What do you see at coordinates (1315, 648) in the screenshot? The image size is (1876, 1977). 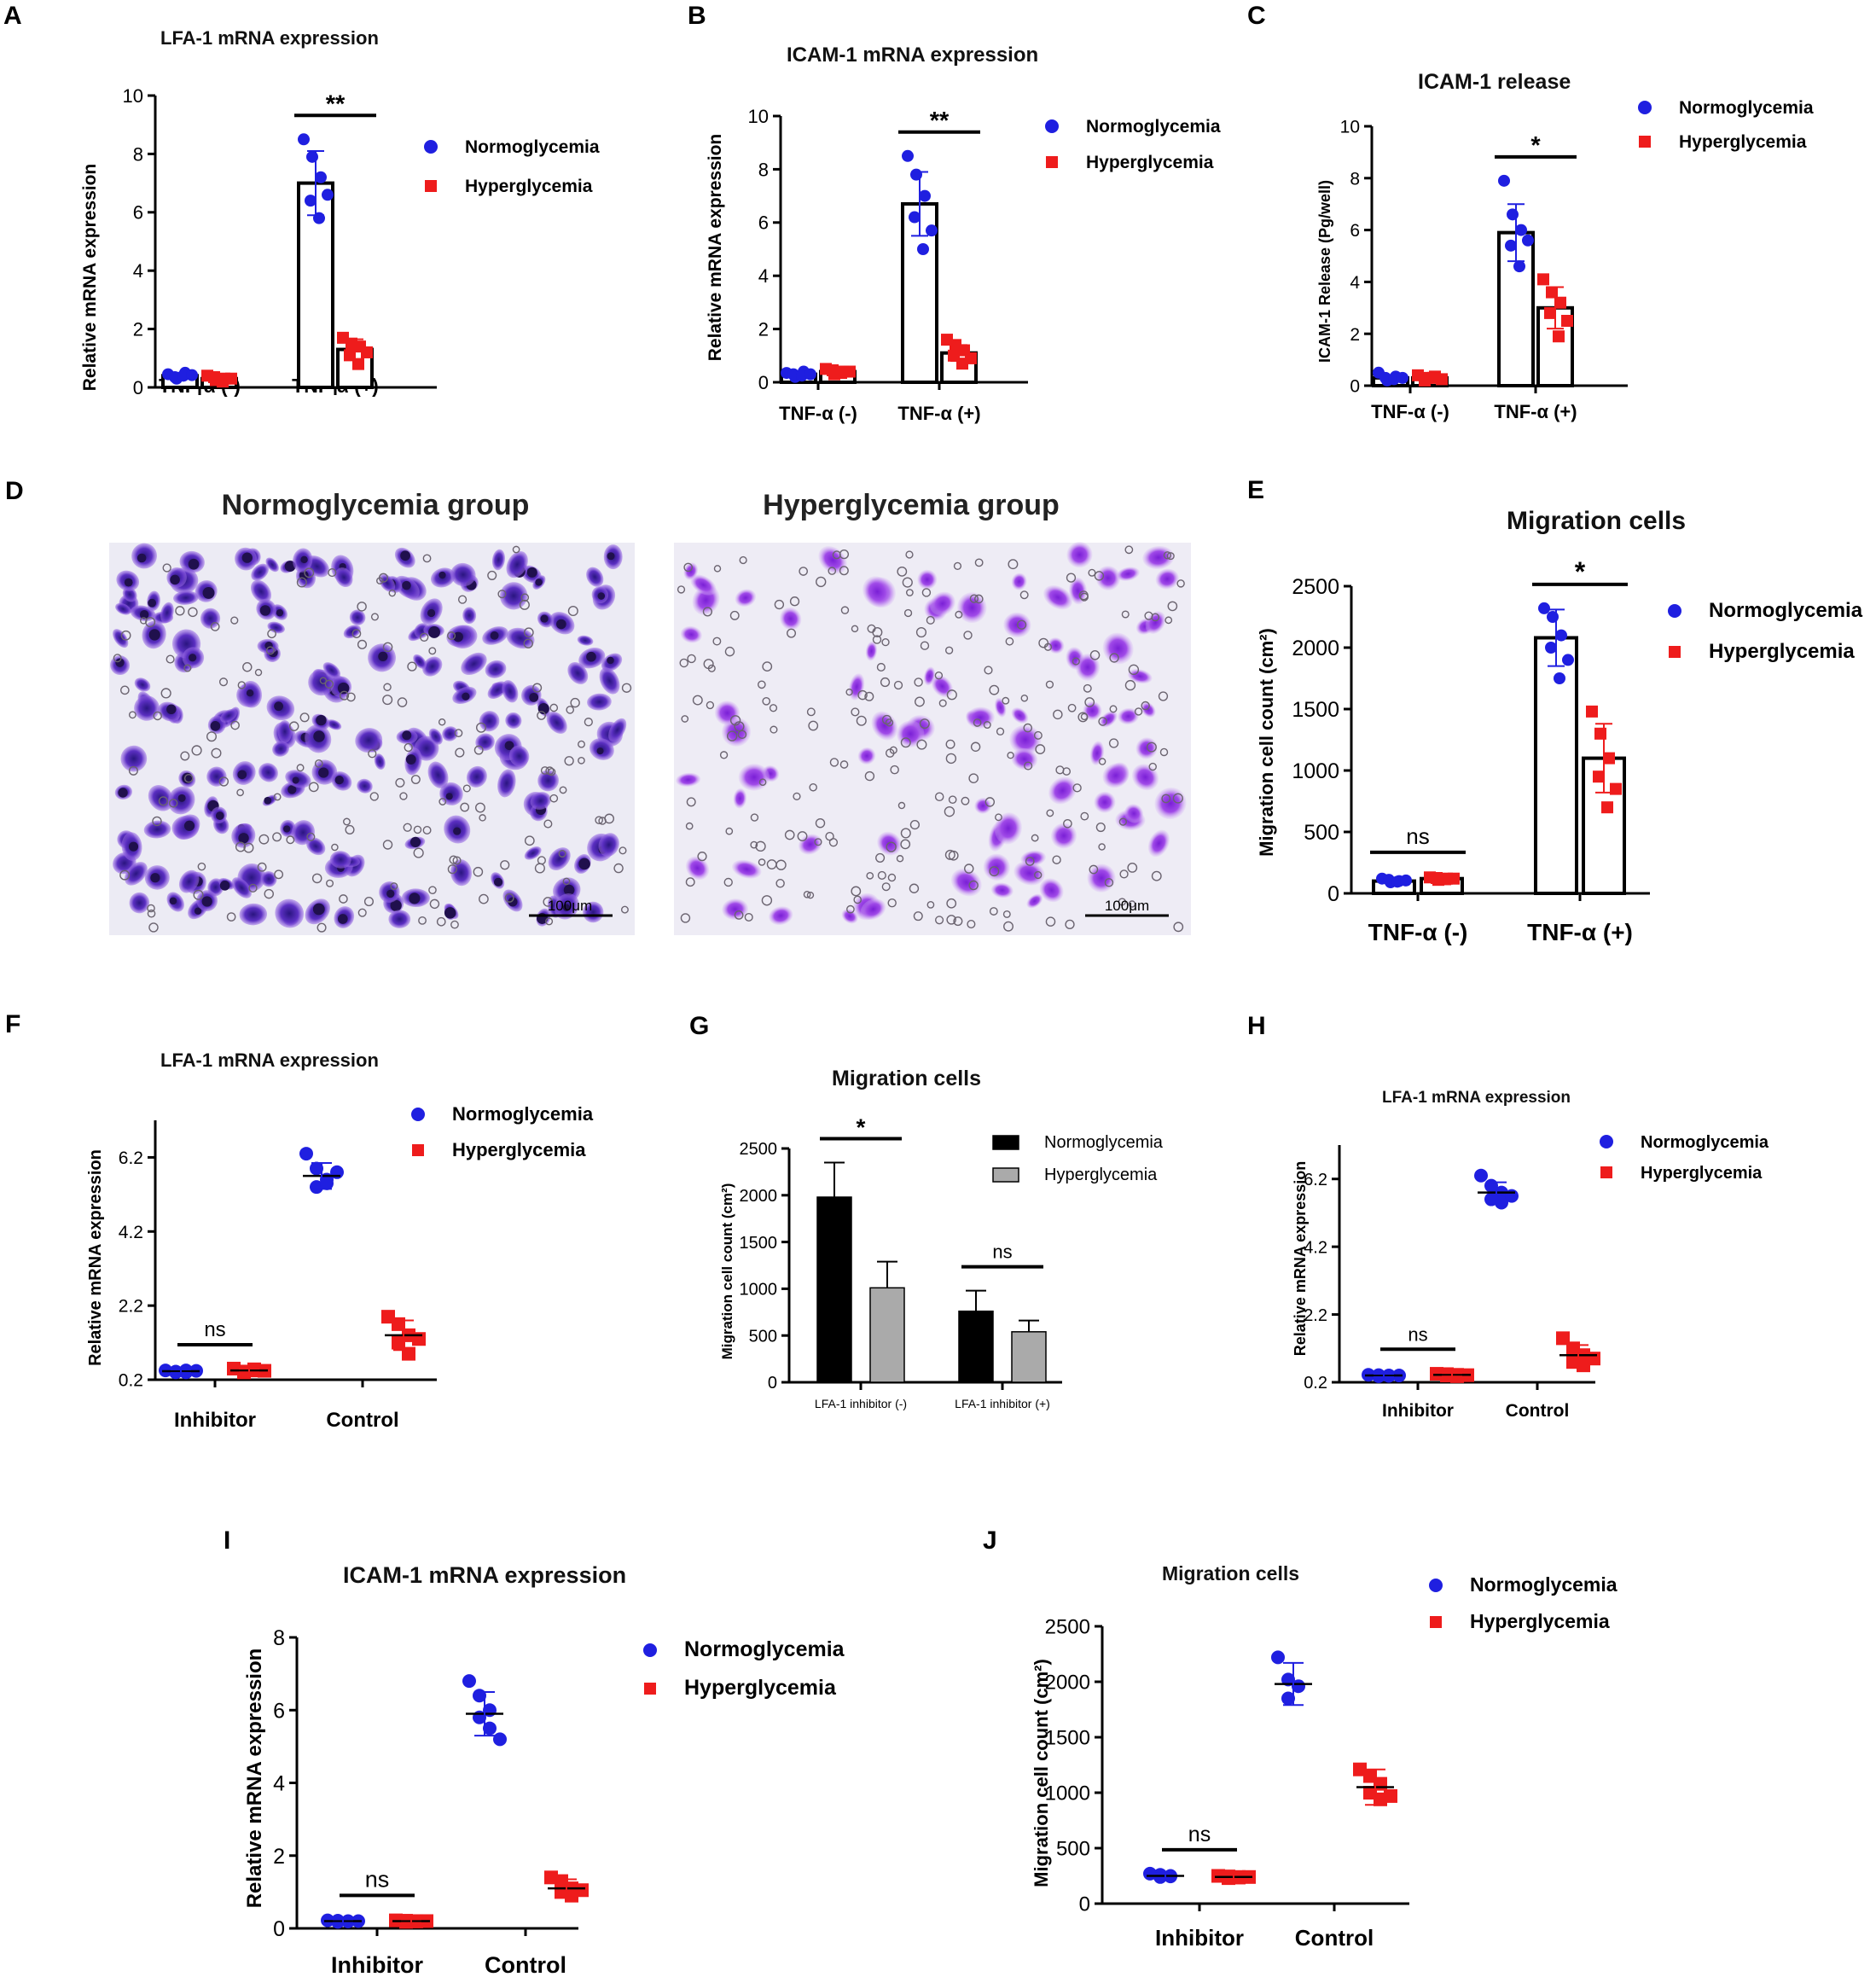 I see `y-tick-label: 2000` at bounding box center [1315, 648].